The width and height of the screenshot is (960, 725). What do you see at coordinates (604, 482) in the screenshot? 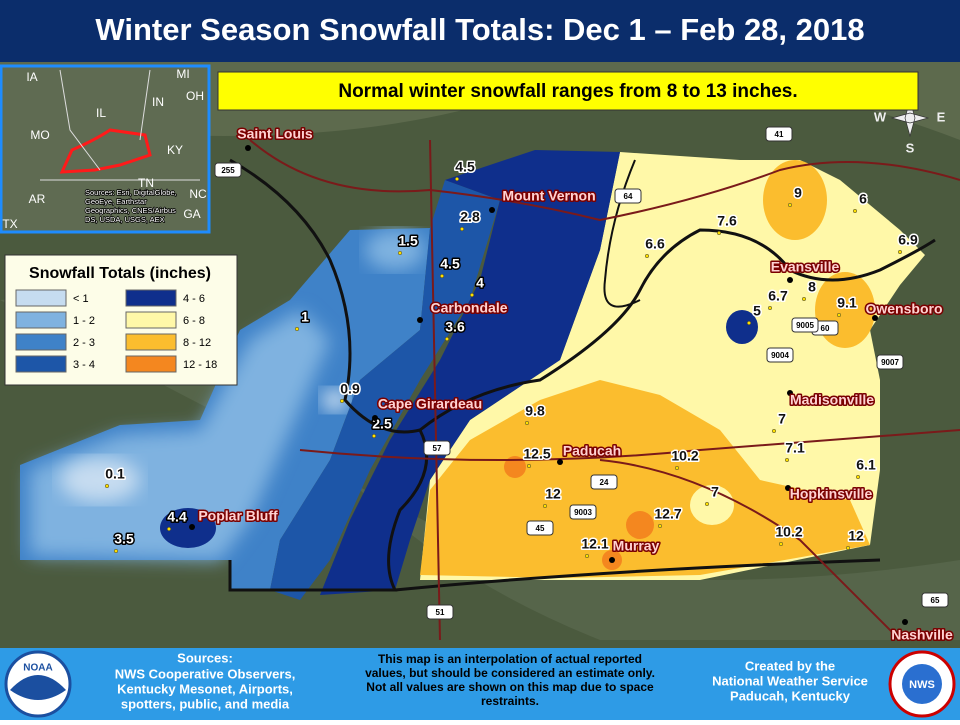
I see `highway-number: 24` at bounding box center [604, 482].